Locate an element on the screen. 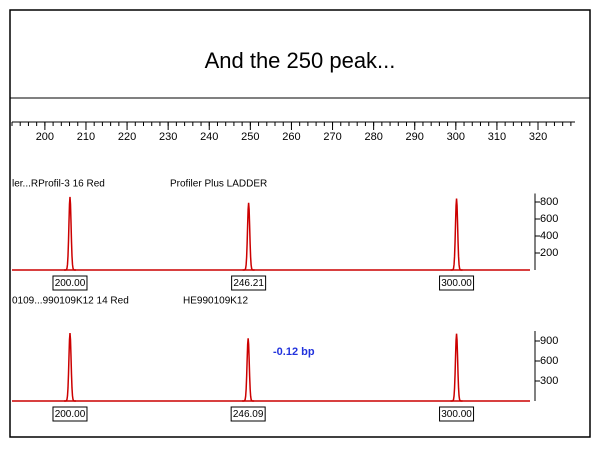  ruler-tick-label: 300 is located at coordinates (456, 137).